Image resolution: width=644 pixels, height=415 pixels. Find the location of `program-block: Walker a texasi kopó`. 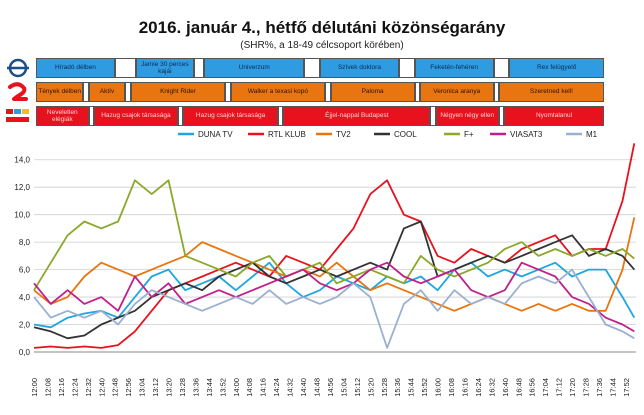

program-block: Walker a texasi kopó is located at coordinates (278, 92).